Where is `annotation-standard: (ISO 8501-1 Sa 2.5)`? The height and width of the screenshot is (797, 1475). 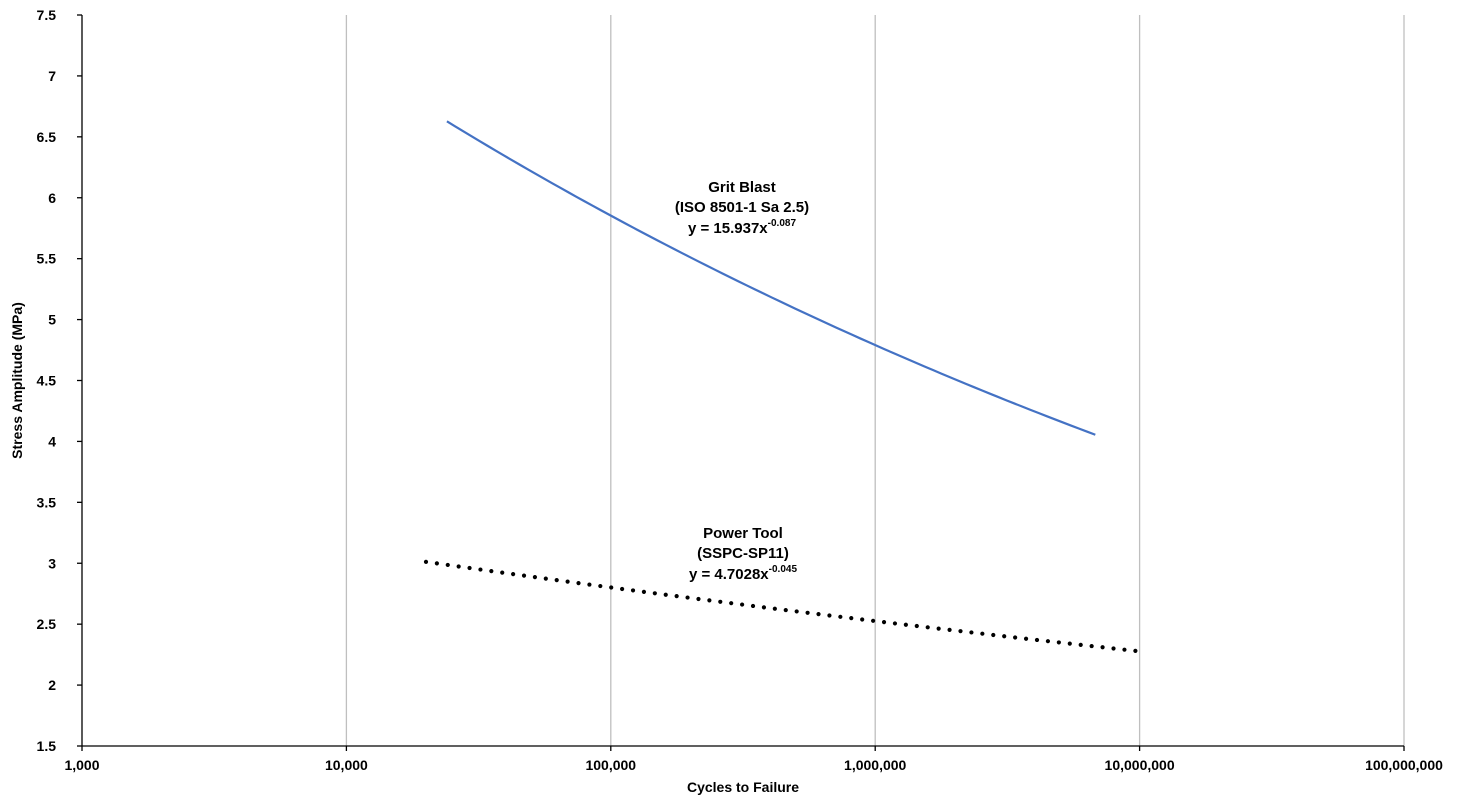 annotation-standard: (ISO 8501-1 Sa 2.5) is located at coordinates (742, 207).